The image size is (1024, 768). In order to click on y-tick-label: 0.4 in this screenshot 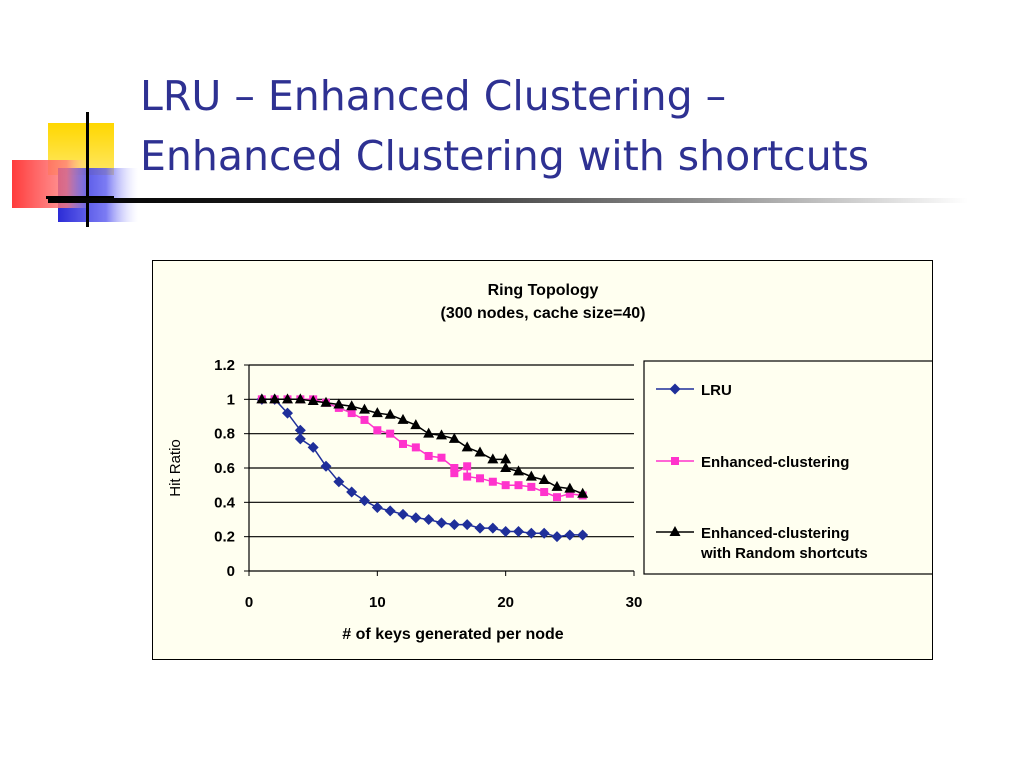, I will do `click(225, 502)`.